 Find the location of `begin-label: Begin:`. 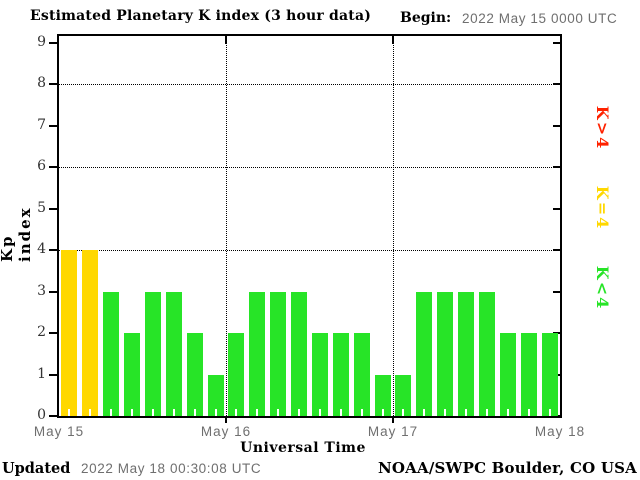

begin-label: Begin: is located at coordinates (426, 18).